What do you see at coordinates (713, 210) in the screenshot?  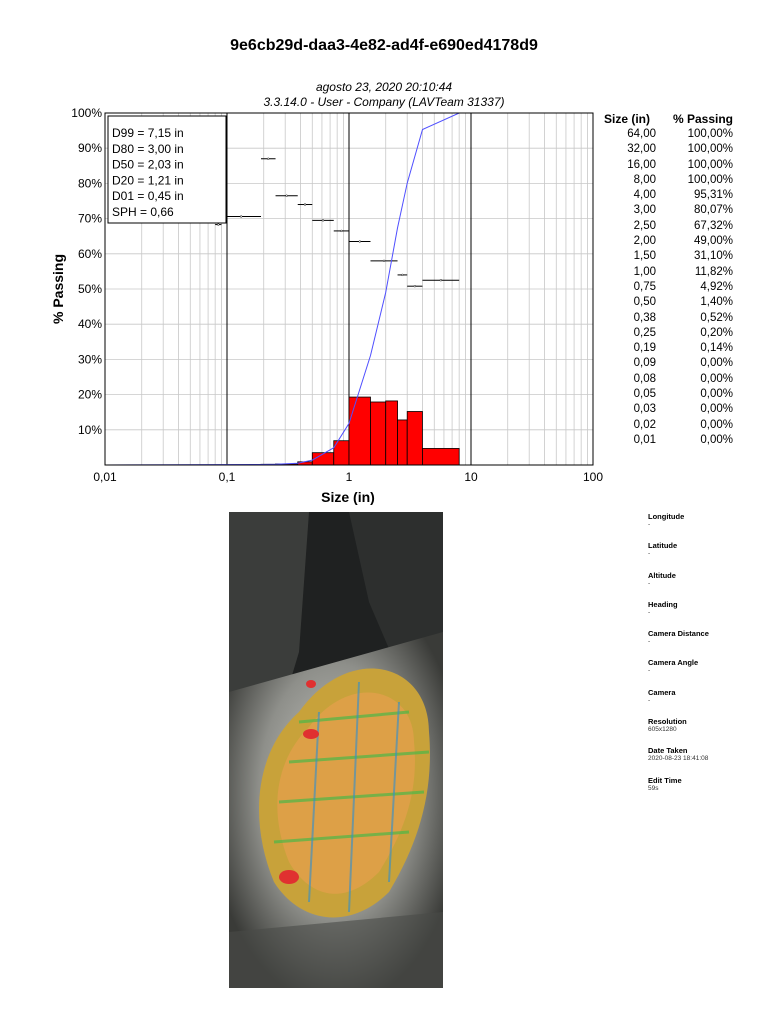 I see `passing-cell: 80,07%` at bounding box center [713, 210].